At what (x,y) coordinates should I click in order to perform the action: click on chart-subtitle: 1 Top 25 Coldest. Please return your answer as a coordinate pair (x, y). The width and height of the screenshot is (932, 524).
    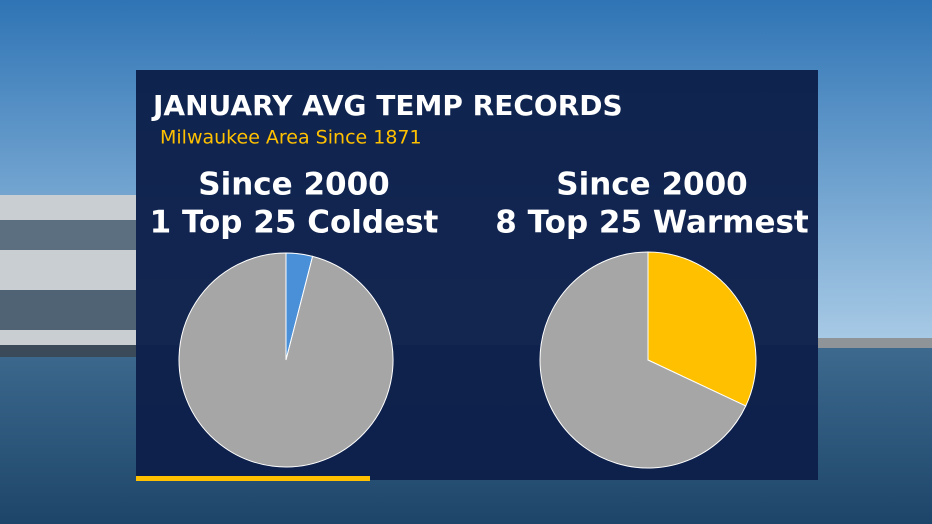
    Looking at the image, I should click on (294, 223).